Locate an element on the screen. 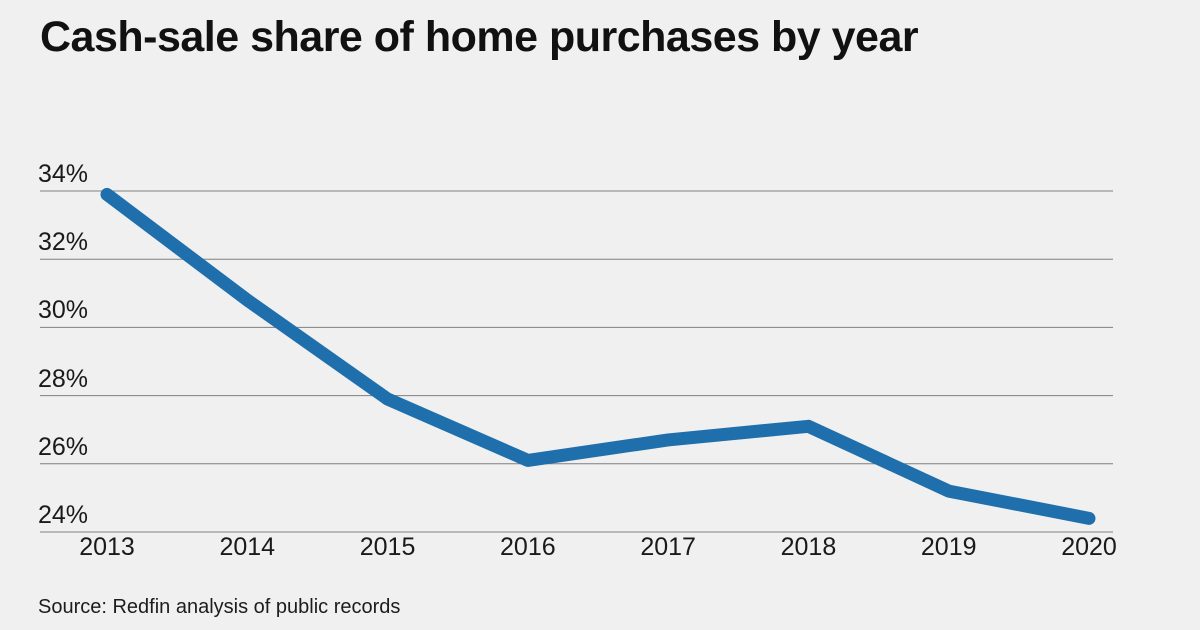 This screenshot has width=1200, height=630. y-tick-label: 28% is located at coordinates (63, 378).